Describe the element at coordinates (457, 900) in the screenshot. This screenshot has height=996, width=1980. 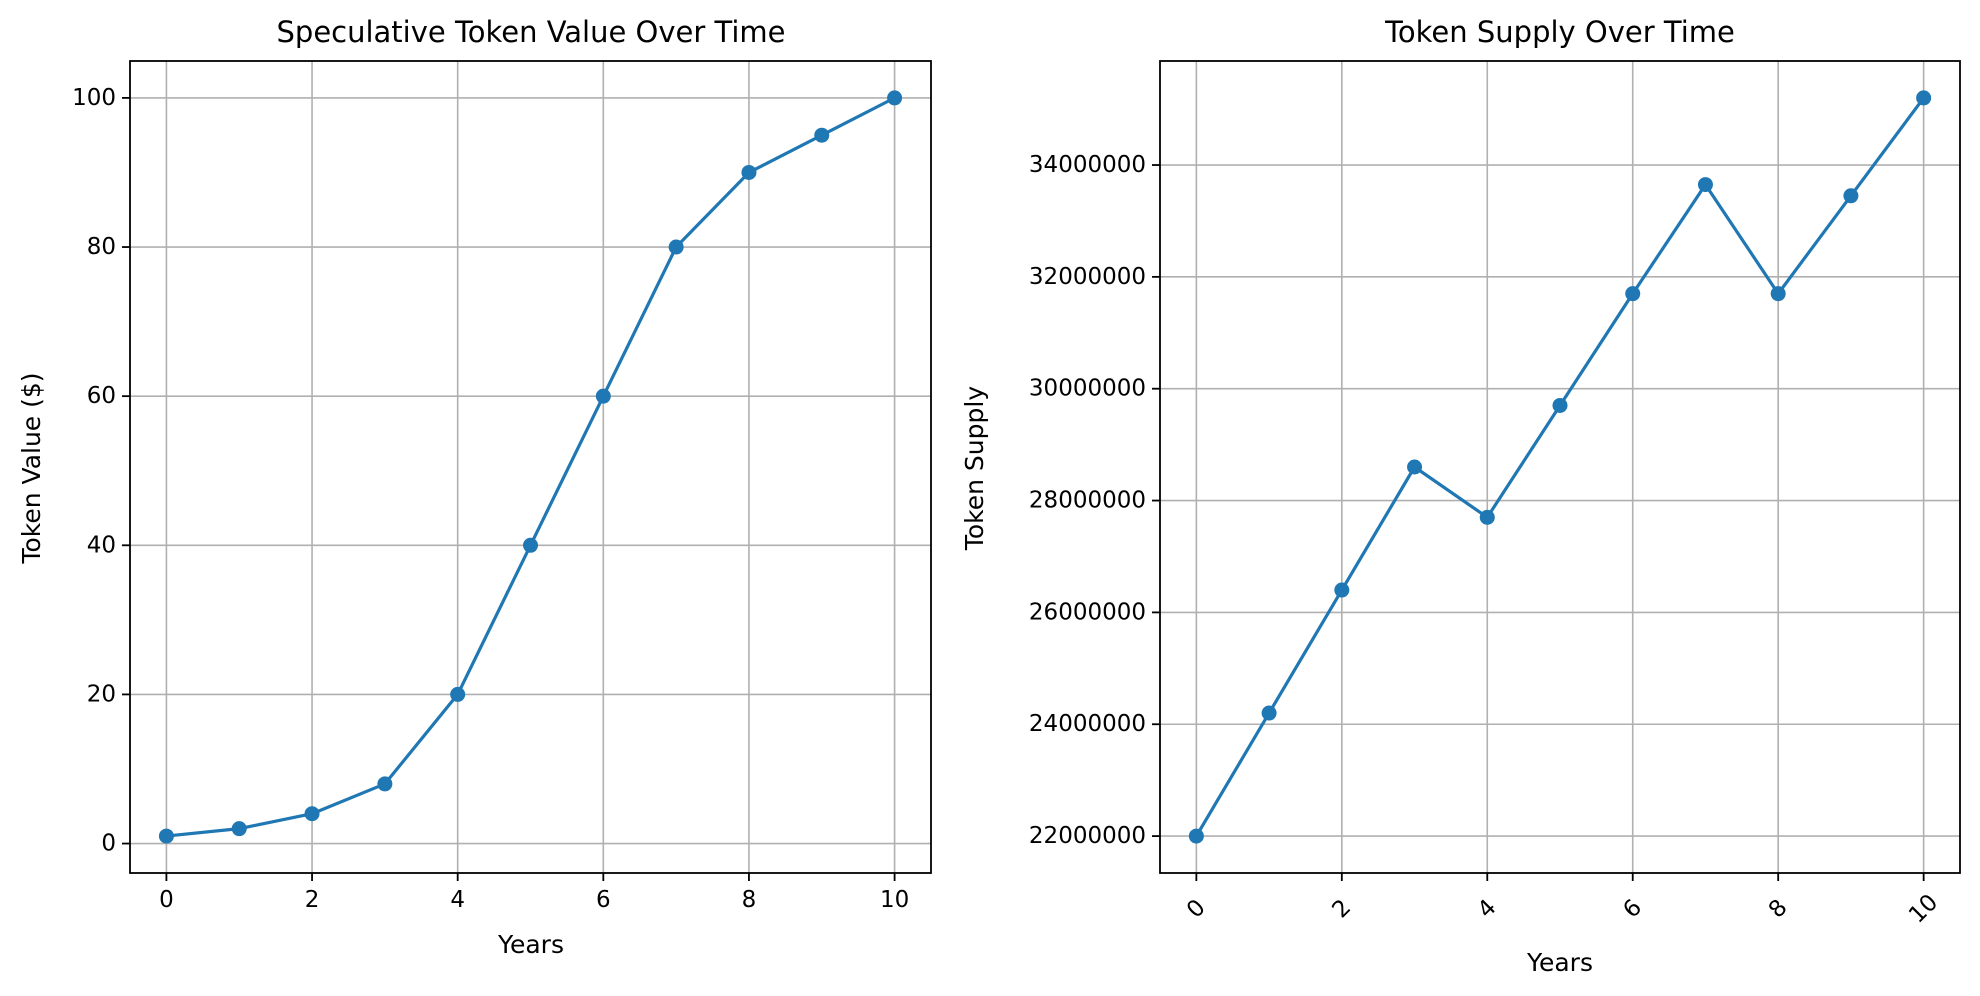
I see `x-tick-label: 4` at that location.